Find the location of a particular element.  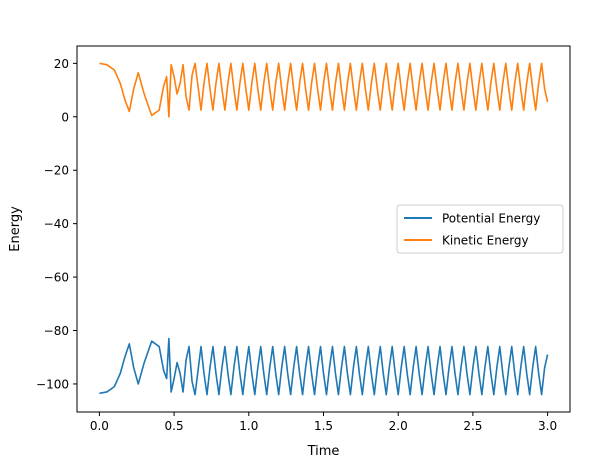

legend-label-potential-energy: Potential Energy is located at coordinates (491, 219).